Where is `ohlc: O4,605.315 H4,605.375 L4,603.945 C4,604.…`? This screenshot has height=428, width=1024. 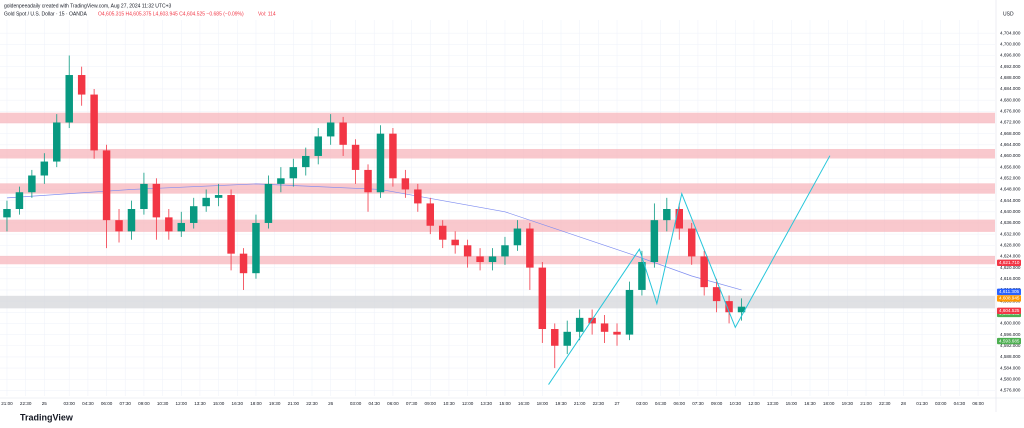 ohlc: O4,605.315 H4,605.375 L4,603.945 C4,604.… is located at coordinates (171, 14).